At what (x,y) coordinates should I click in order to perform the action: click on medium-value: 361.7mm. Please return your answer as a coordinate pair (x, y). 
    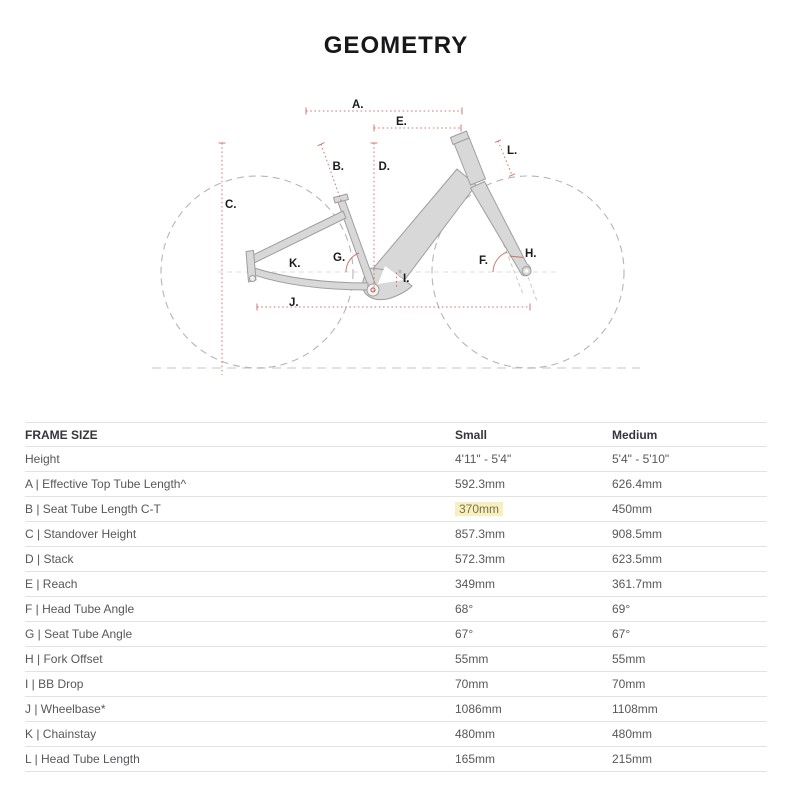
    Looking at the image, I should click on (689, 584).